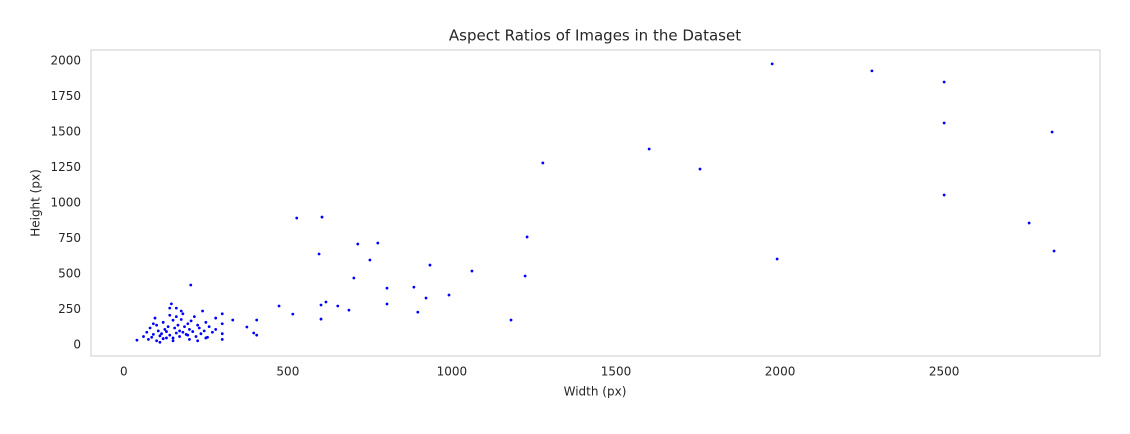 Image resolution: width=1130 pixels, height=434 pixels. What do you see at coordinates (69, 309) in the screenshot?
I see `y-tick-label: 250` at bounding box center [69, 309].